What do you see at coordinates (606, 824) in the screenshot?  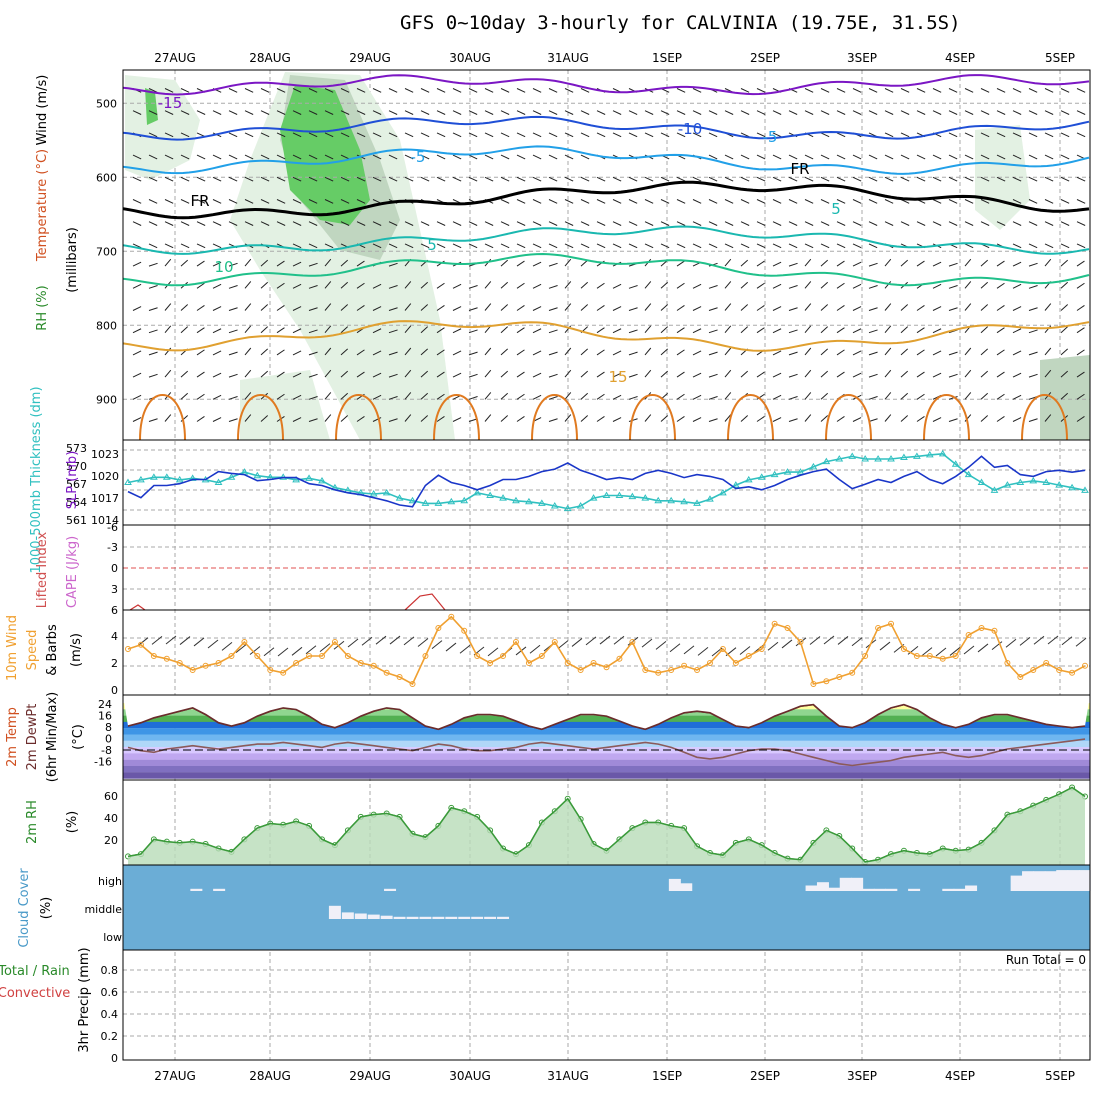 I see `rh-outline` at bounding box center [606, 824].